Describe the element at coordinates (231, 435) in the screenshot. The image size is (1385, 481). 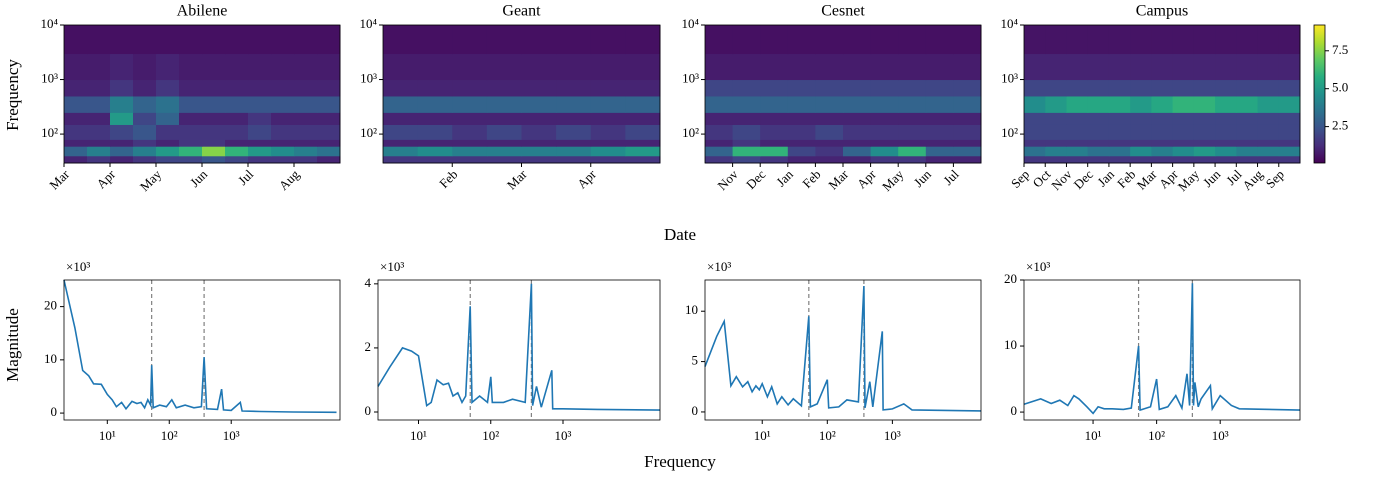
I see `x-tick-label: 10³` at that location.